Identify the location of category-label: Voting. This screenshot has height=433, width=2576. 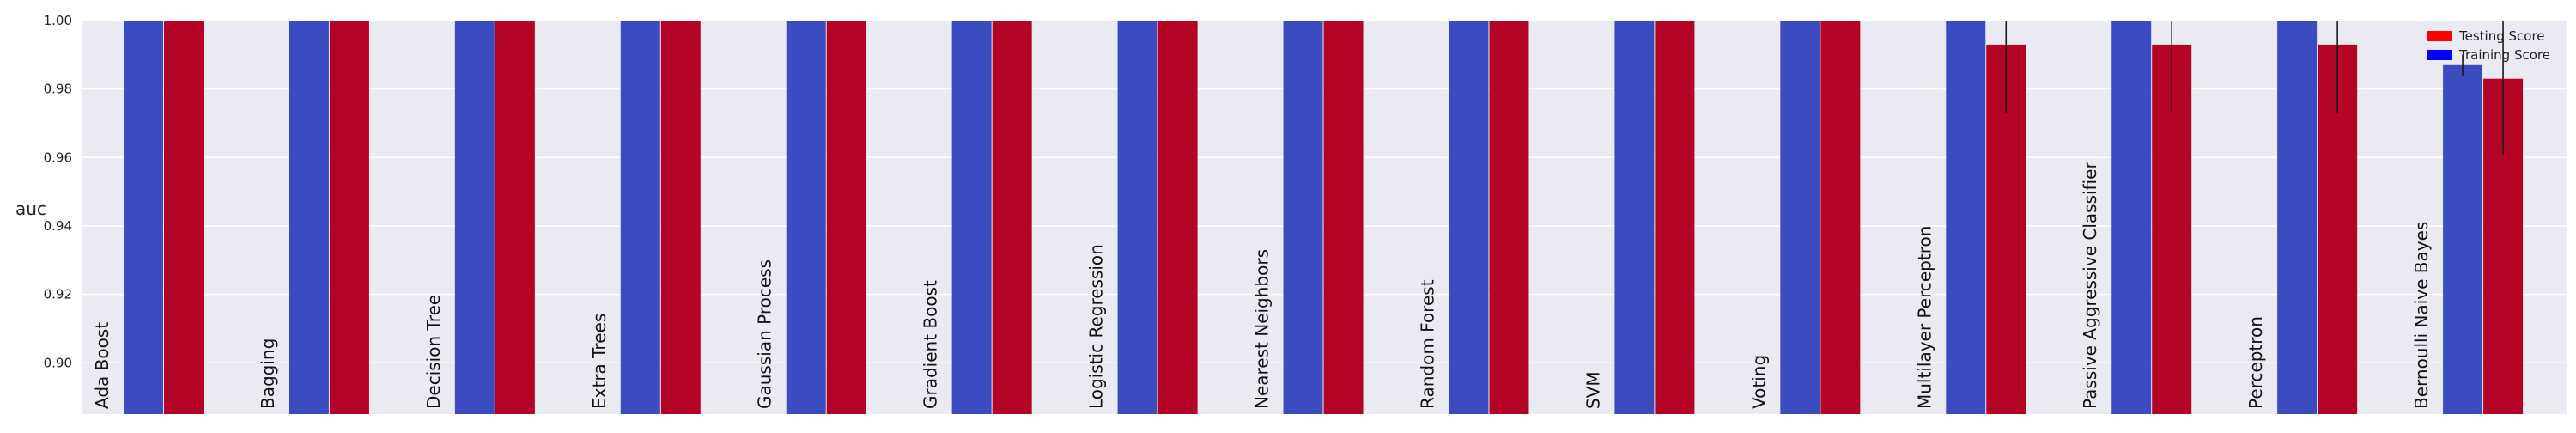
(1759, 382).